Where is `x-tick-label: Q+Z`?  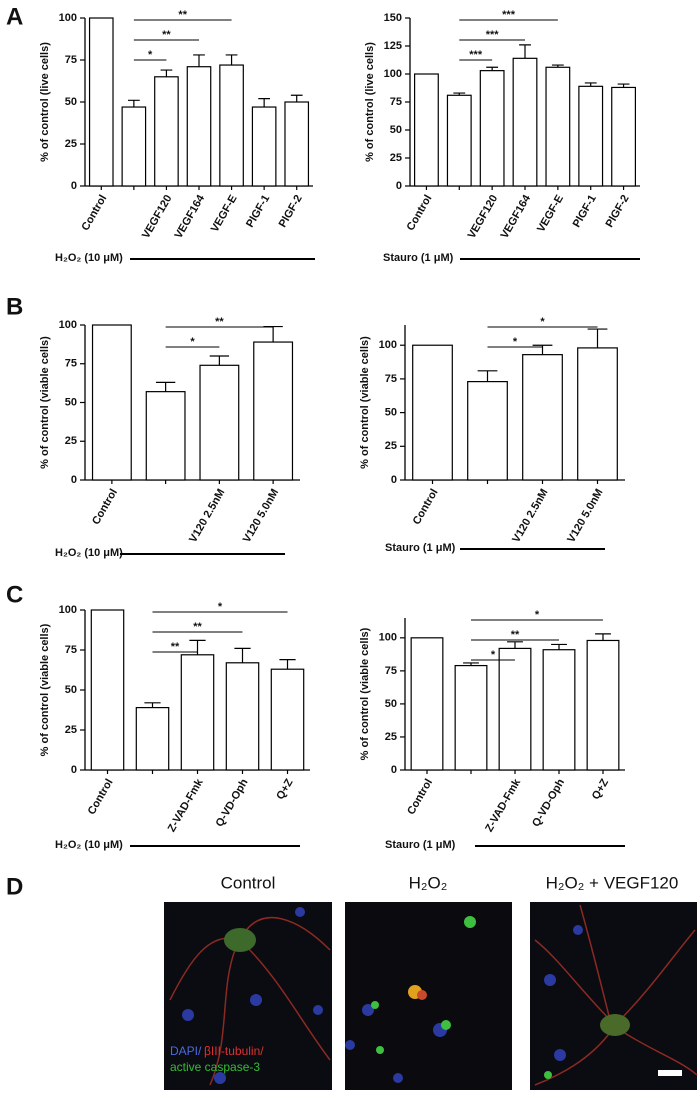 x-tick-label: Q+Z is located at coordinates (600, 789).